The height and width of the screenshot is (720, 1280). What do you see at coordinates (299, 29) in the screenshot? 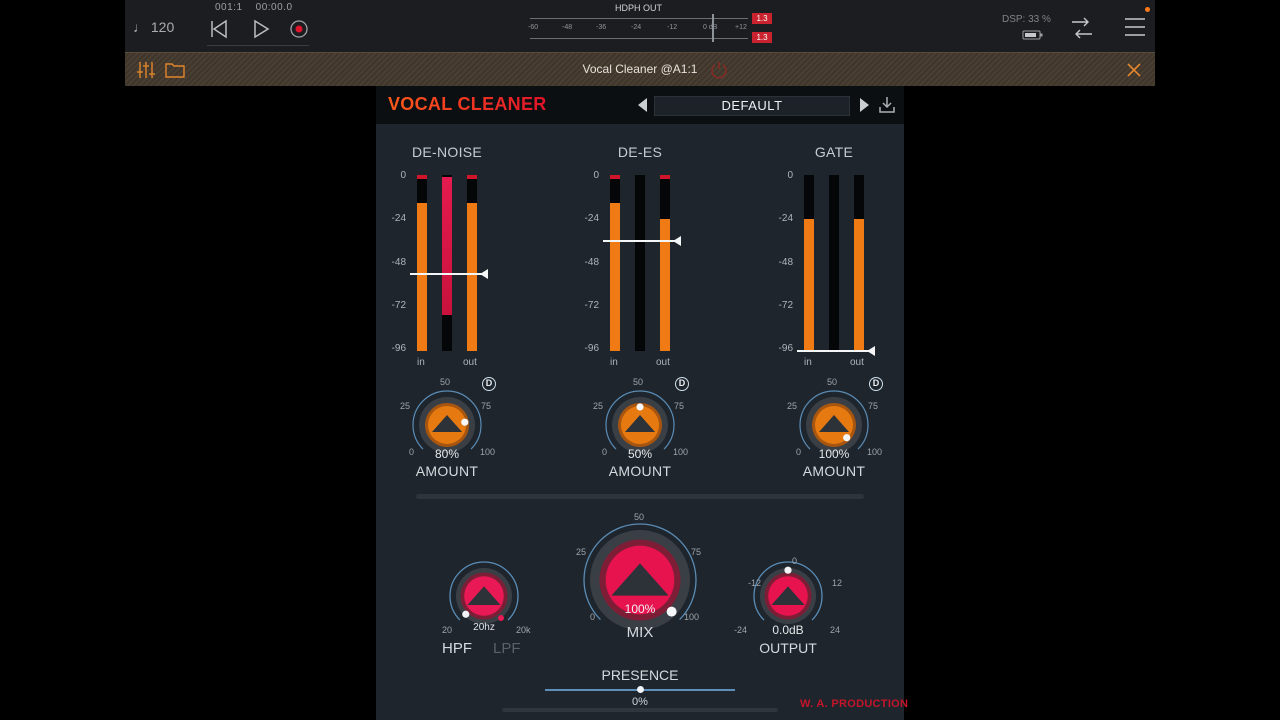
I see `record-icon` at bounding box center [299, 29].